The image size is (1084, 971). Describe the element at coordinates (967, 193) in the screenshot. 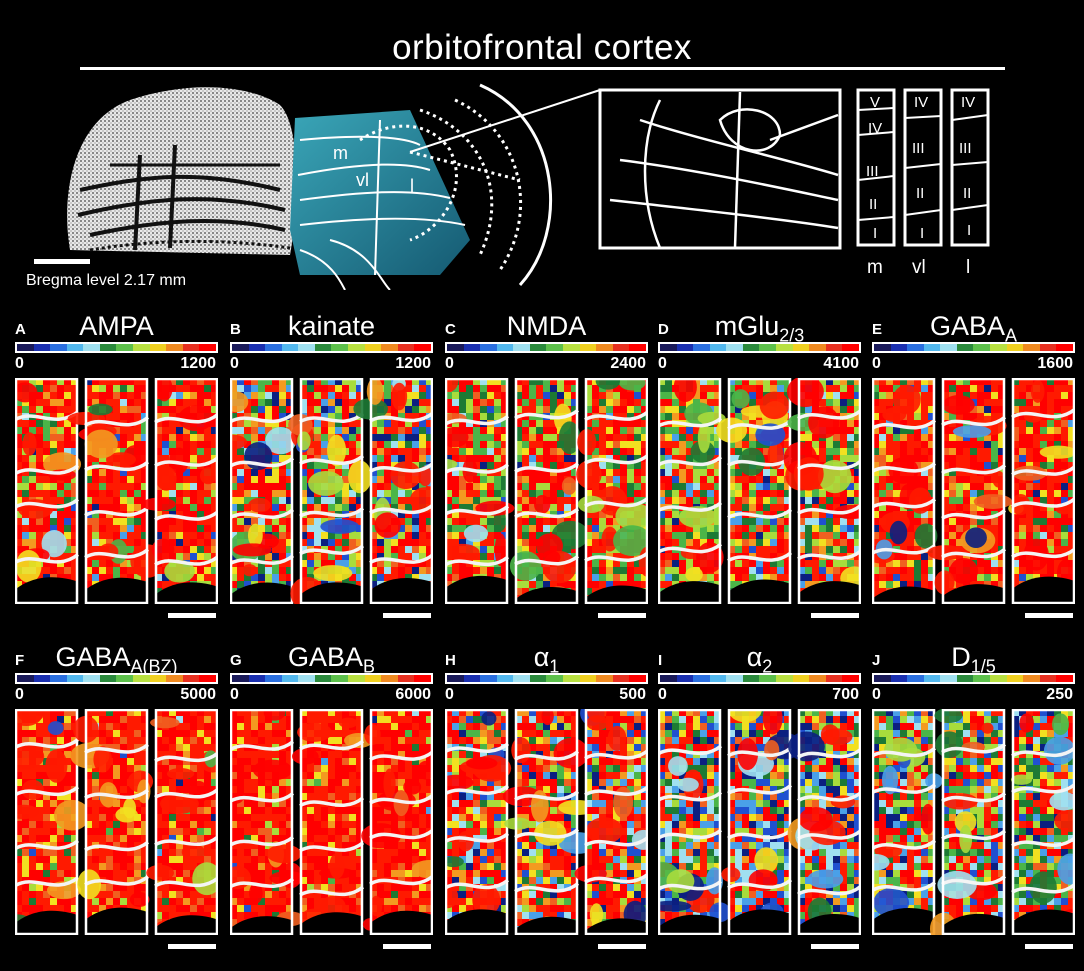

I see `col-l-layer: II` at that location.